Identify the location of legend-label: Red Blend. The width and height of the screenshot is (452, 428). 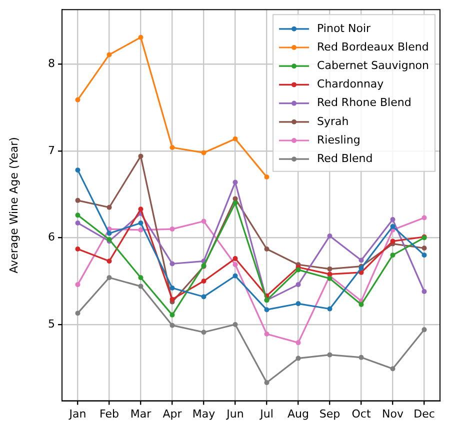
(345, 158).